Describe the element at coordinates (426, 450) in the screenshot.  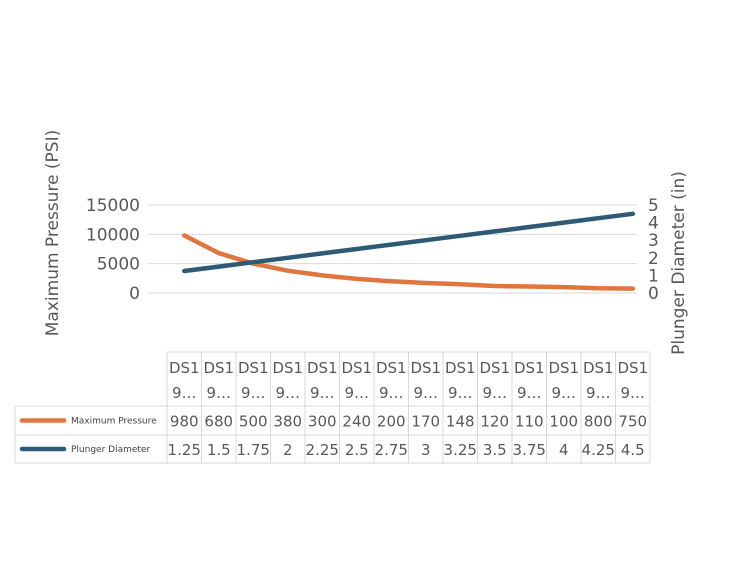
I see `table-cell: 3` at that location.